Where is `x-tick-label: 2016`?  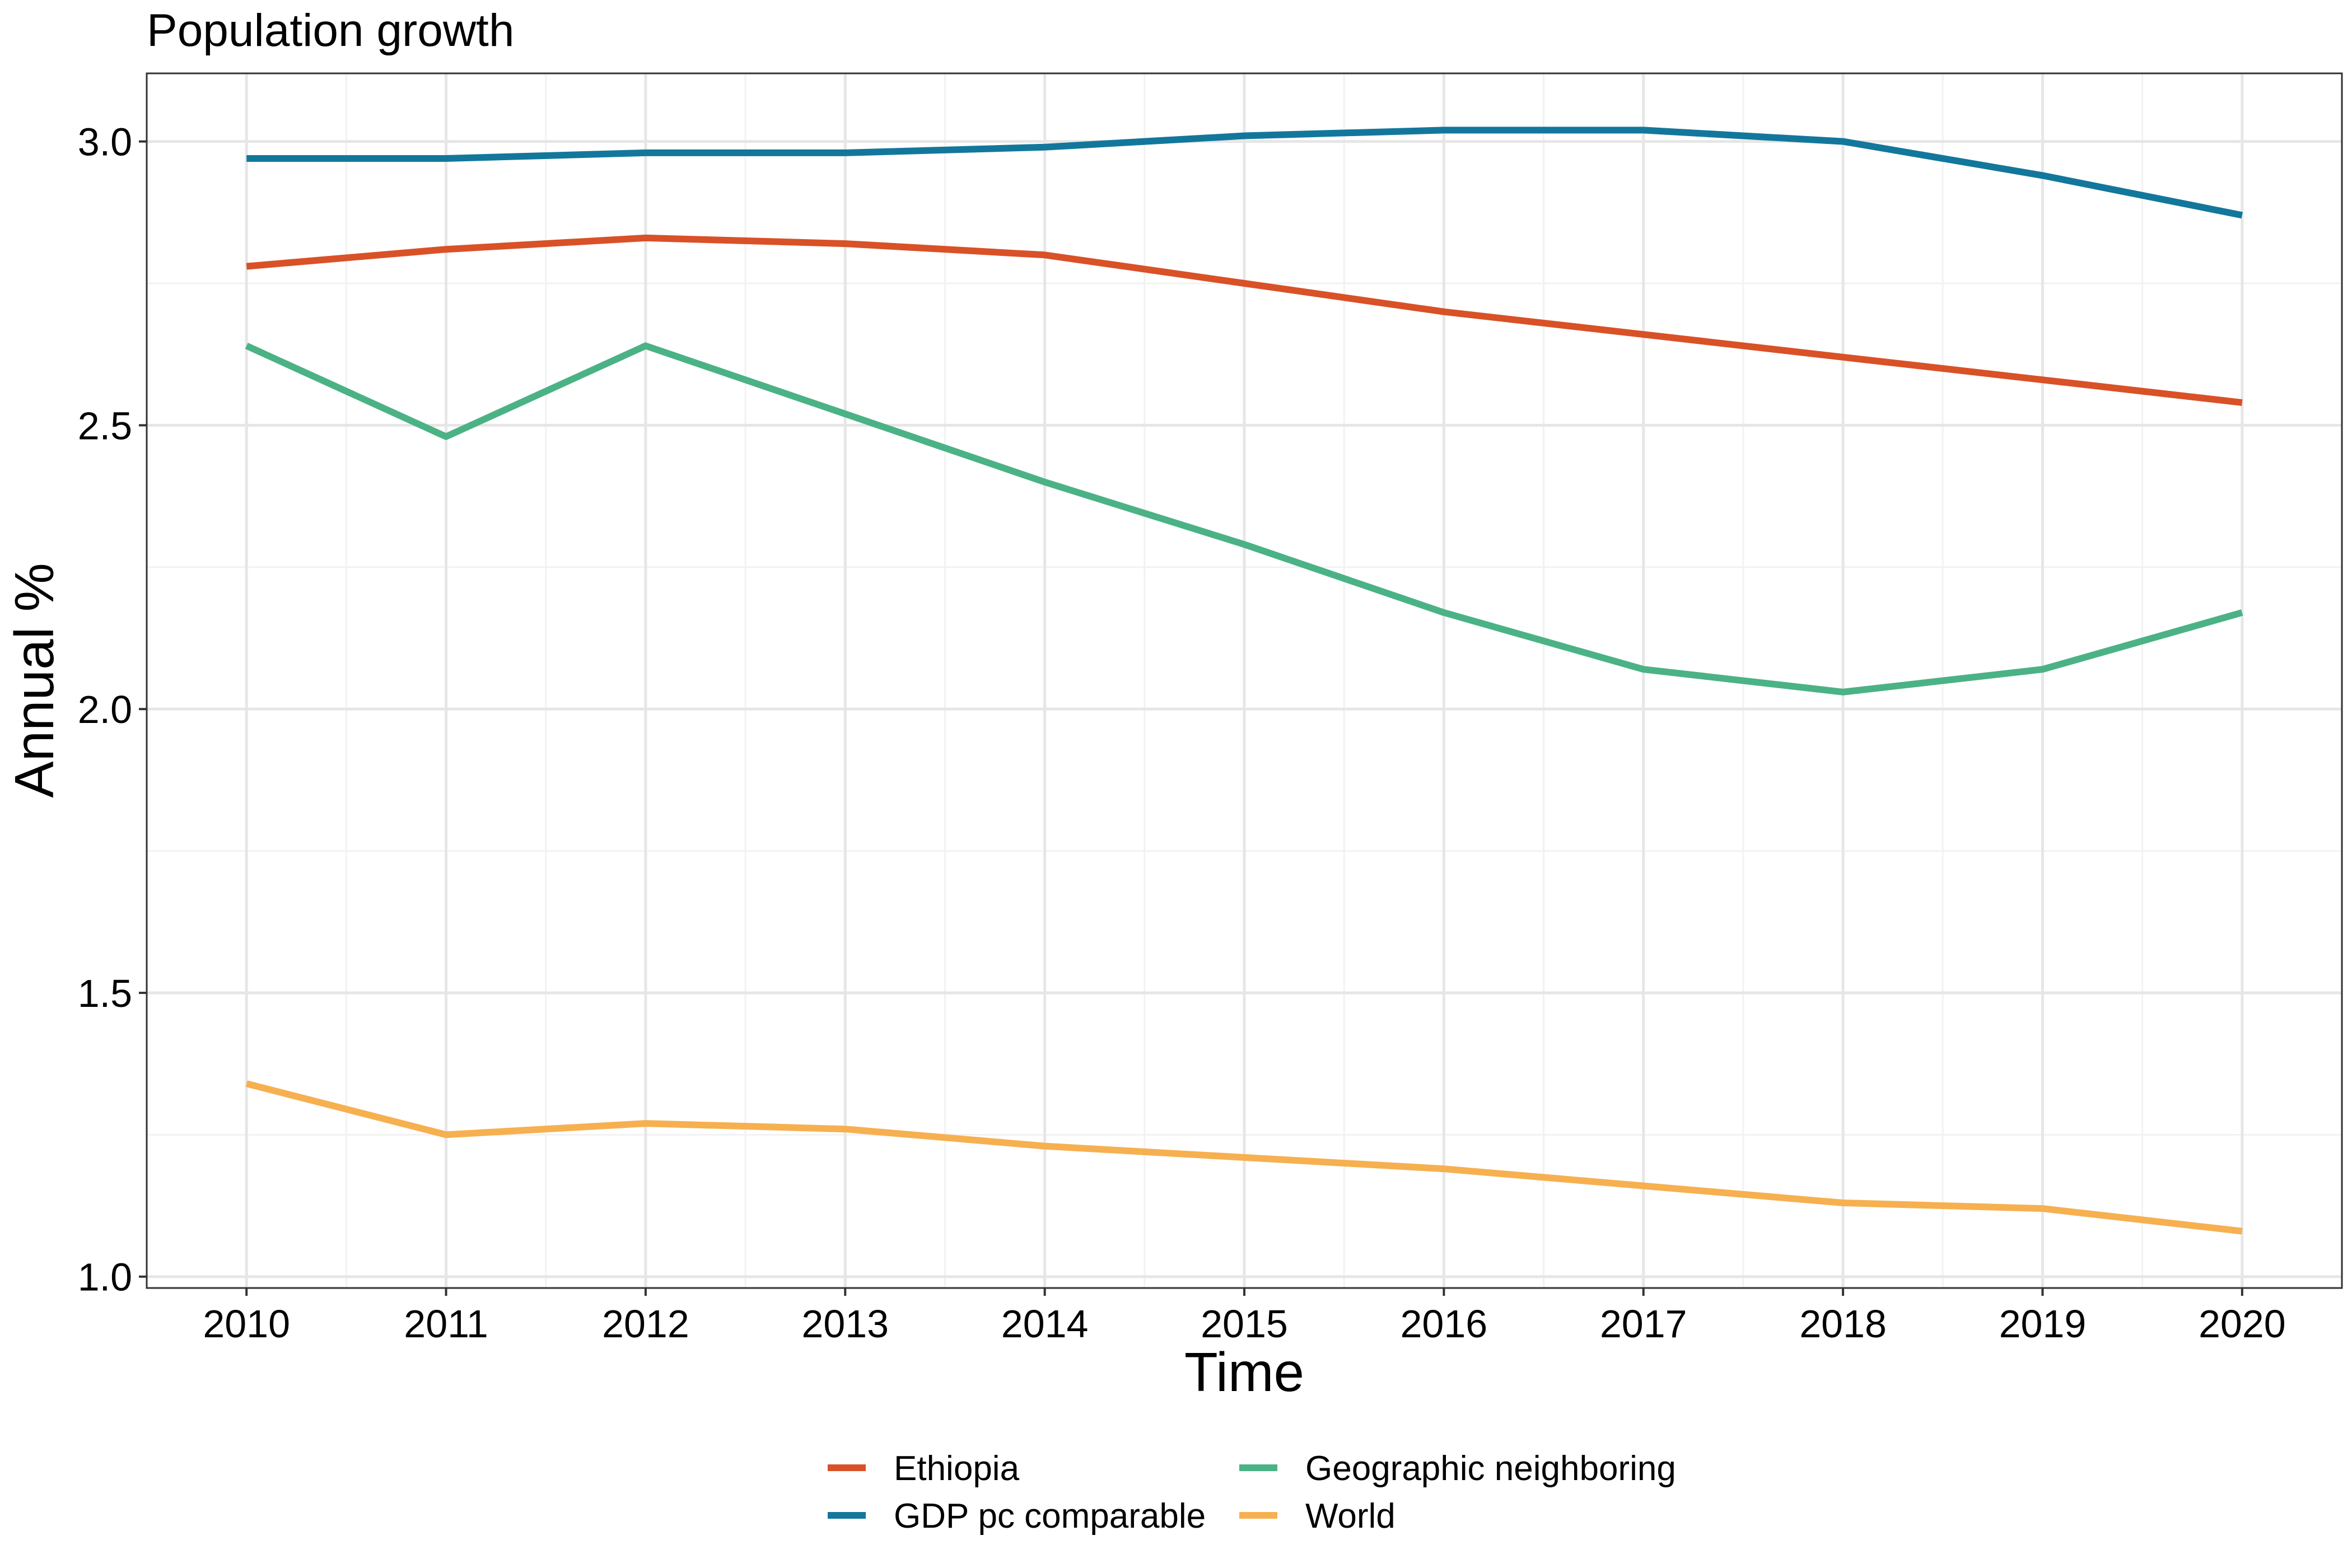 x-tick-label: 2016 is located at coordinates (1444, 1324).